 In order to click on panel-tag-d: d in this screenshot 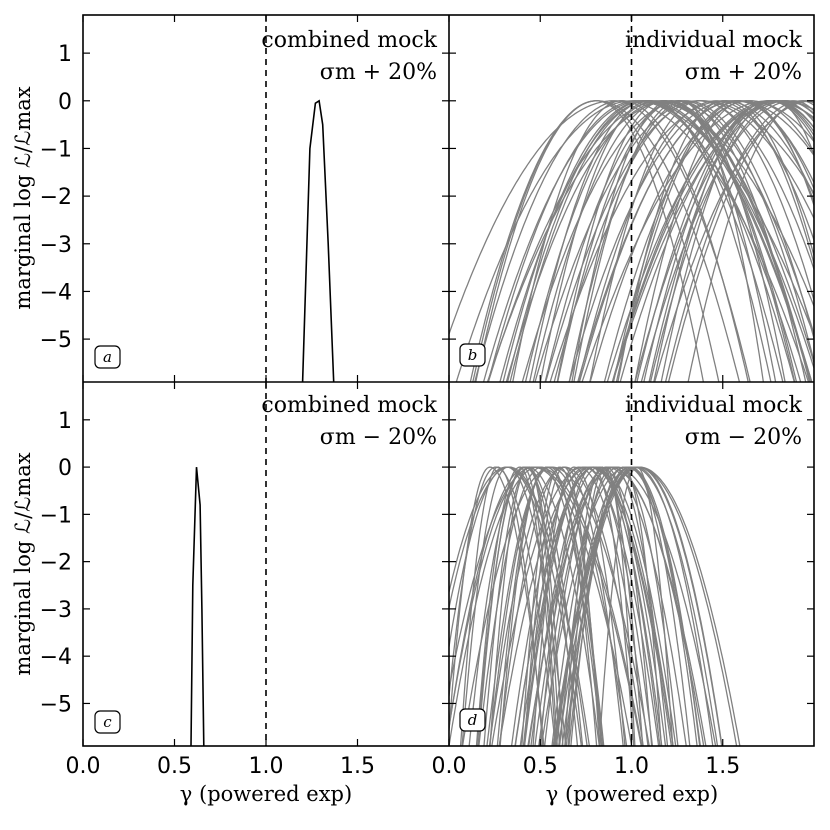, I will do `click(473, 720)`.